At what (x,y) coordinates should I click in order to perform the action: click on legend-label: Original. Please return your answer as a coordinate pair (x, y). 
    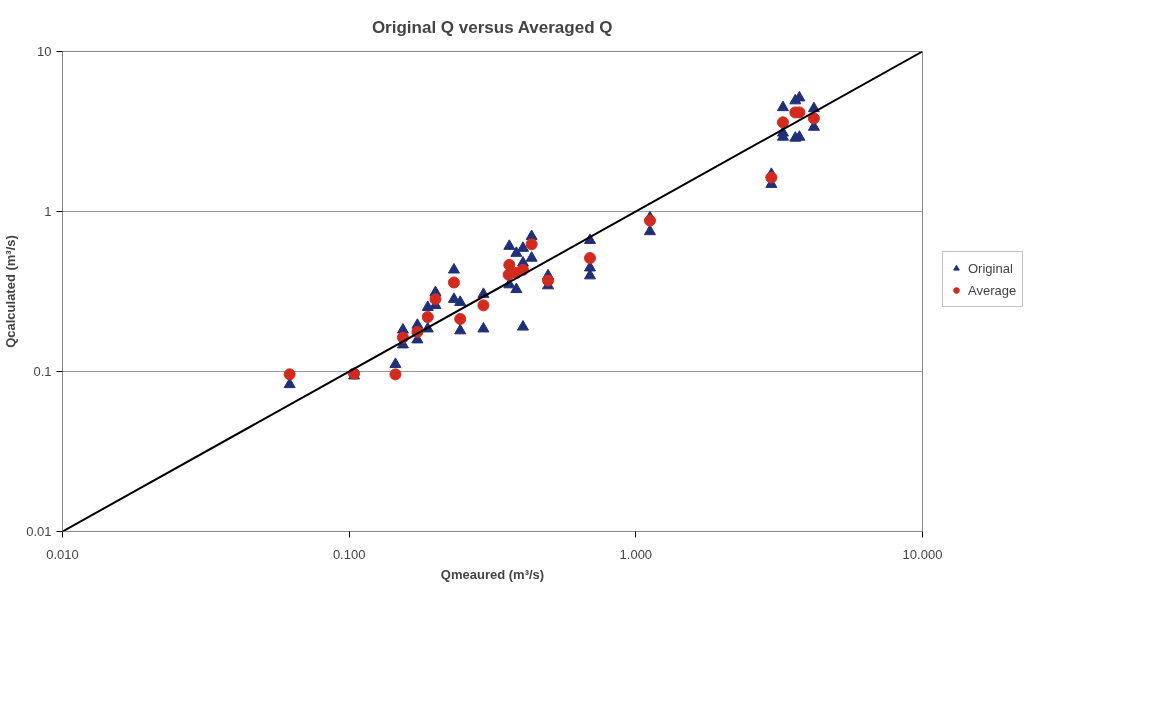
    Looking at the image, I should click on (990, 268).